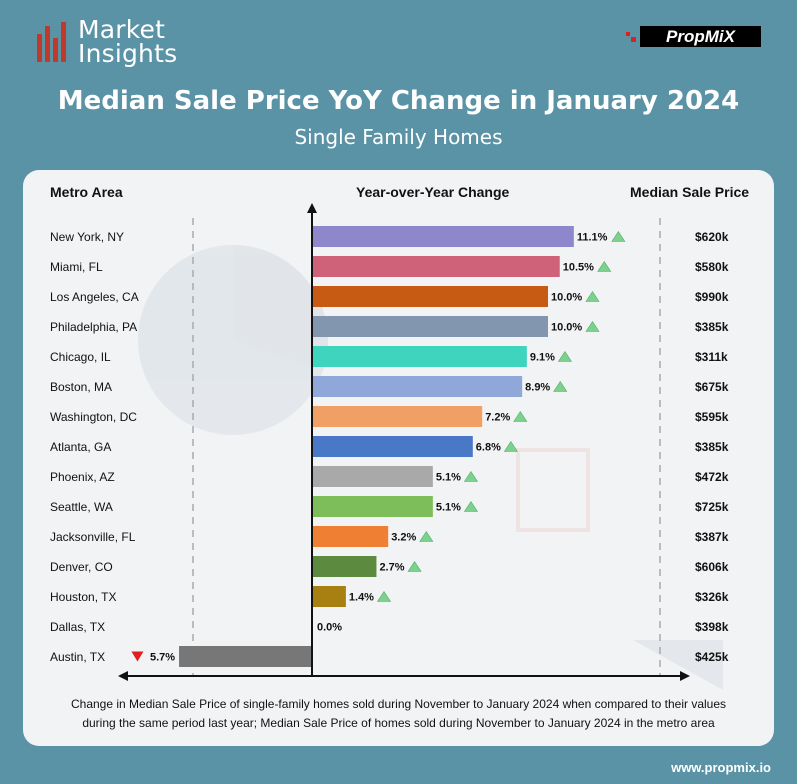 Image resolution: width=797 pixels, height=784 pixels. I want to click on metro-label: New York, NY, so click(87, 236).